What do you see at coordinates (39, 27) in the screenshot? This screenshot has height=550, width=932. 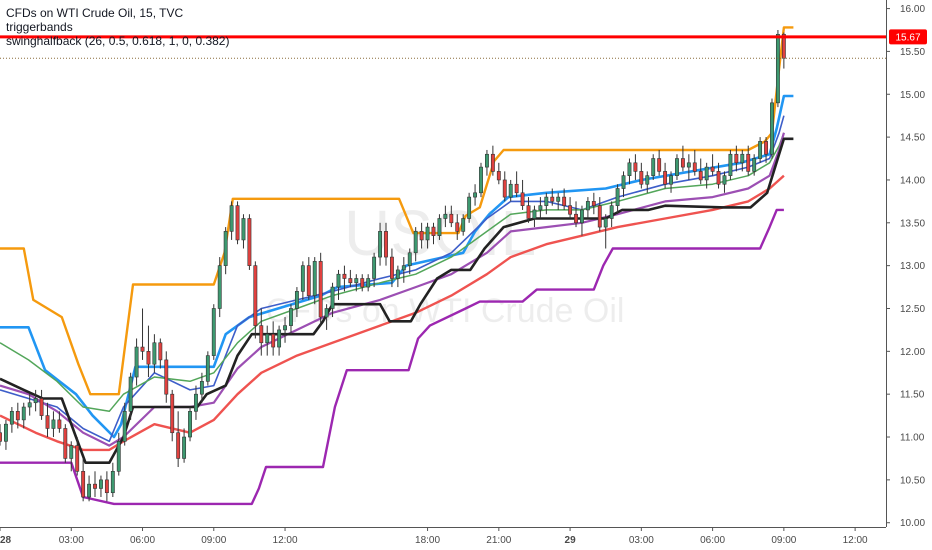 I see `legend-indicator-triggerbands: triggerbands` at bounding box center [39, 27].